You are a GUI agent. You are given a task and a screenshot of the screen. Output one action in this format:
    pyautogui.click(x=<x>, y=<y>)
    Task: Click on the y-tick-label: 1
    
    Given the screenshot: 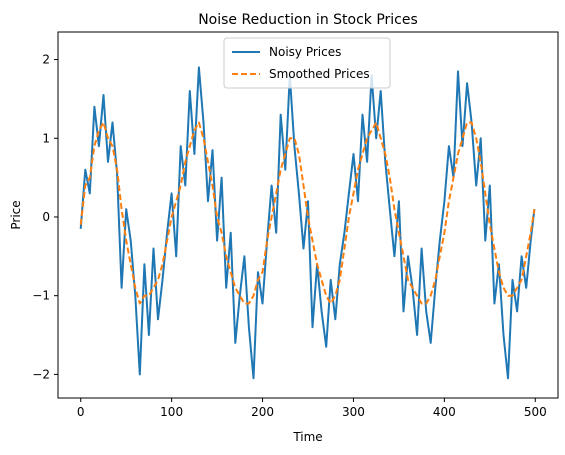 What is the action you would take?
    pyautogui.click(x=46, y=138)
    